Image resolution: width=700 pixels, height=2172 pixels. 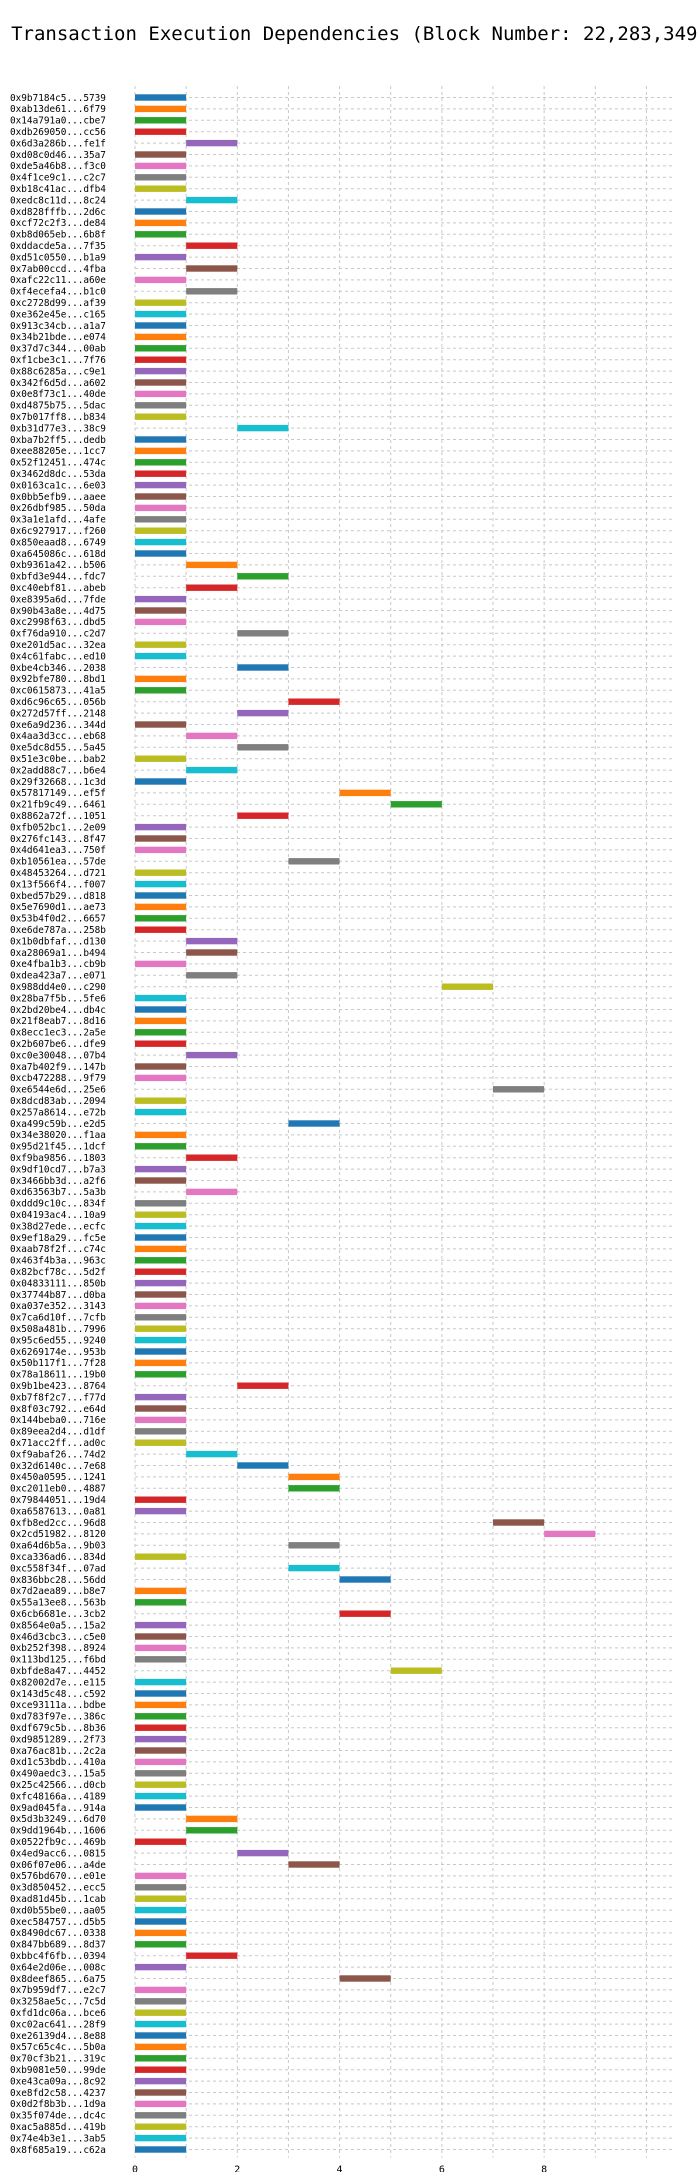 I want to click on y-tick-label: 0xbbc4f6fb...0394, so click(x=58, y=1956).